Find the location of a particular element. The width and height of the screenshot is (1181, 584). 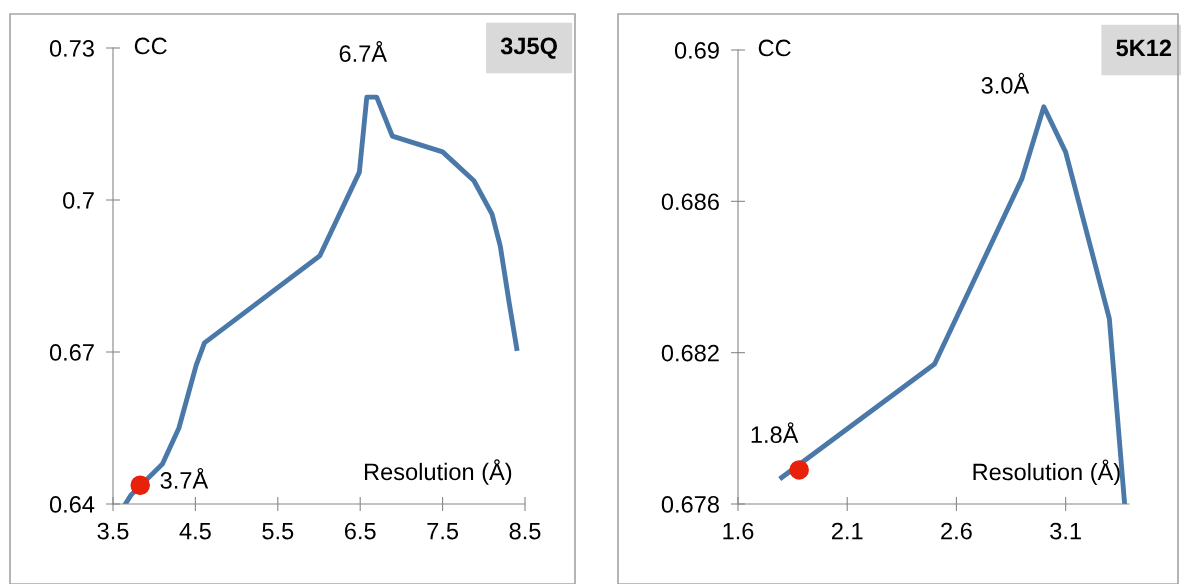

annotation: 6.7Å is located at coordinates (363, 51).